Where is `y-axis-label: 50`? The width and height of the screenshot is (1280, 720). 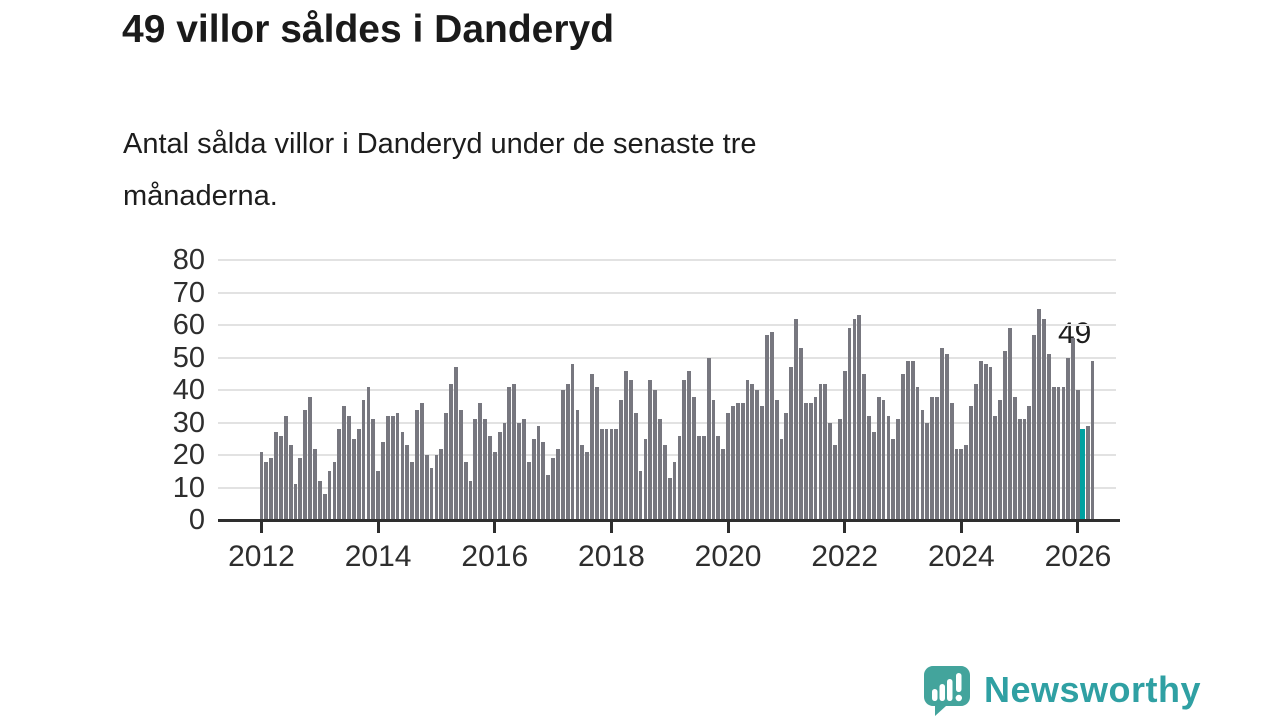 y-axis-label: 50 is located at coordinates (188, 357).